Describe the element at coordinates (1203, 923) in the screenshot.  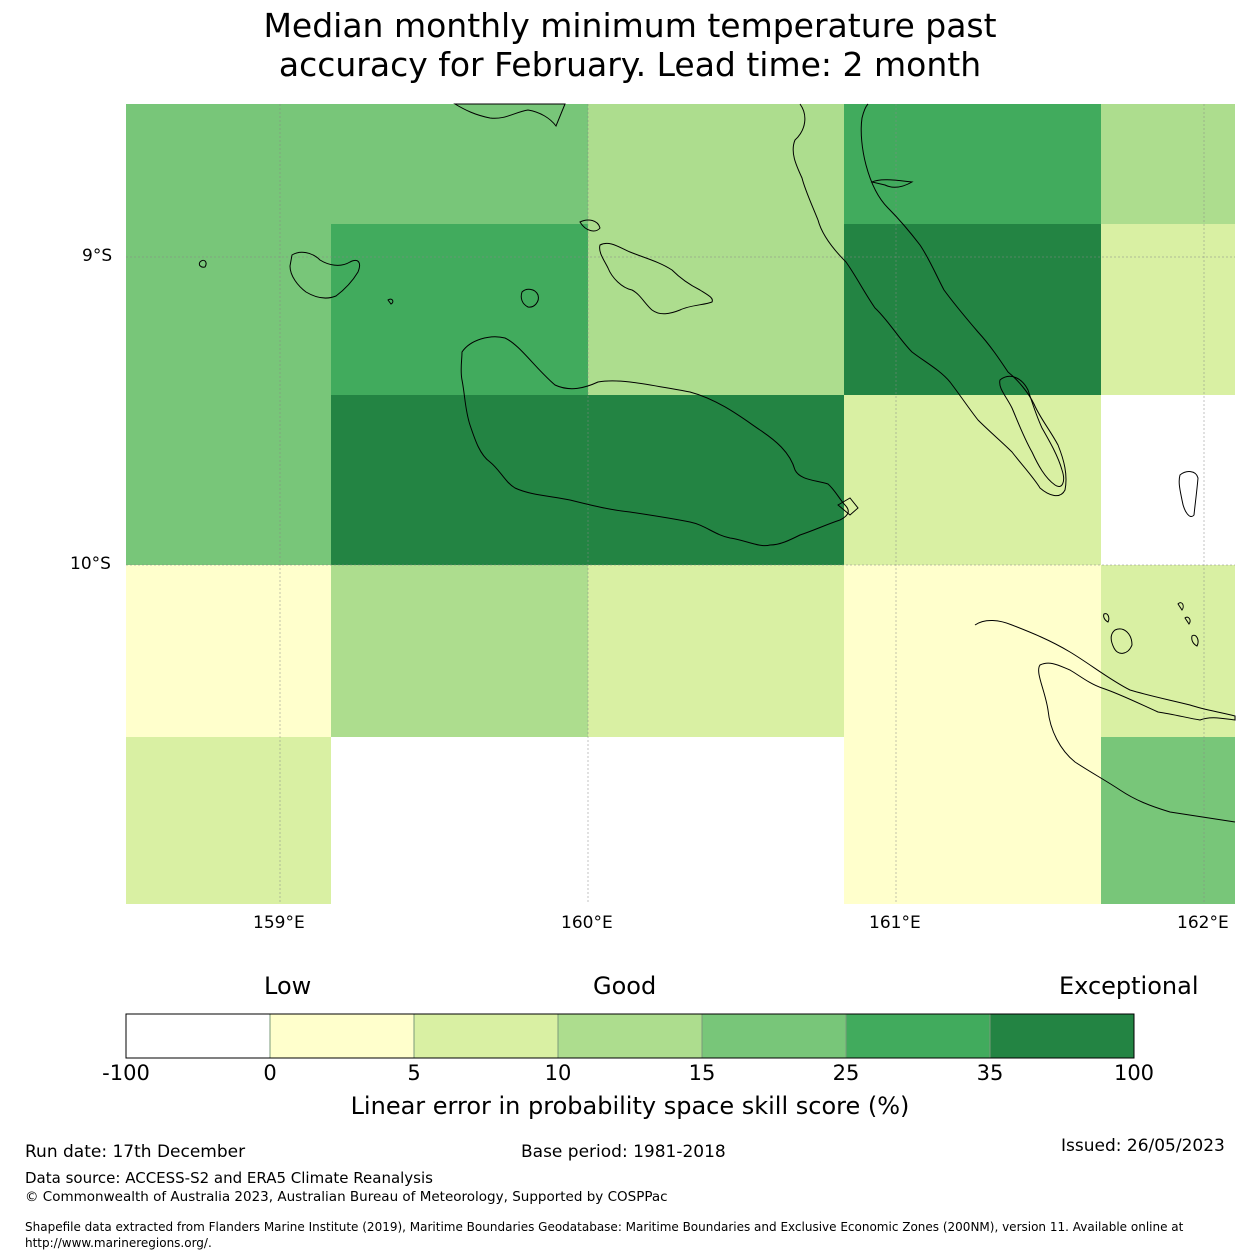
I see `lon-tick-162e: 162°E` at that location.